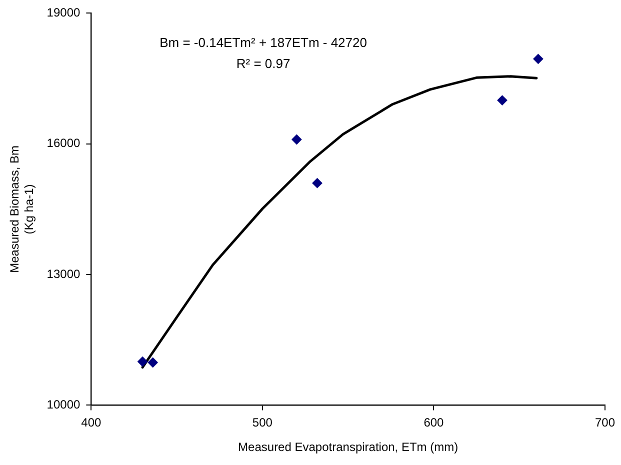 The width and height of the screenshot is (621, 465). What do you see at coordinates (262, 423) in the screenshot?
I see `x-tick-label: 500` at bounding box center [262, 423].